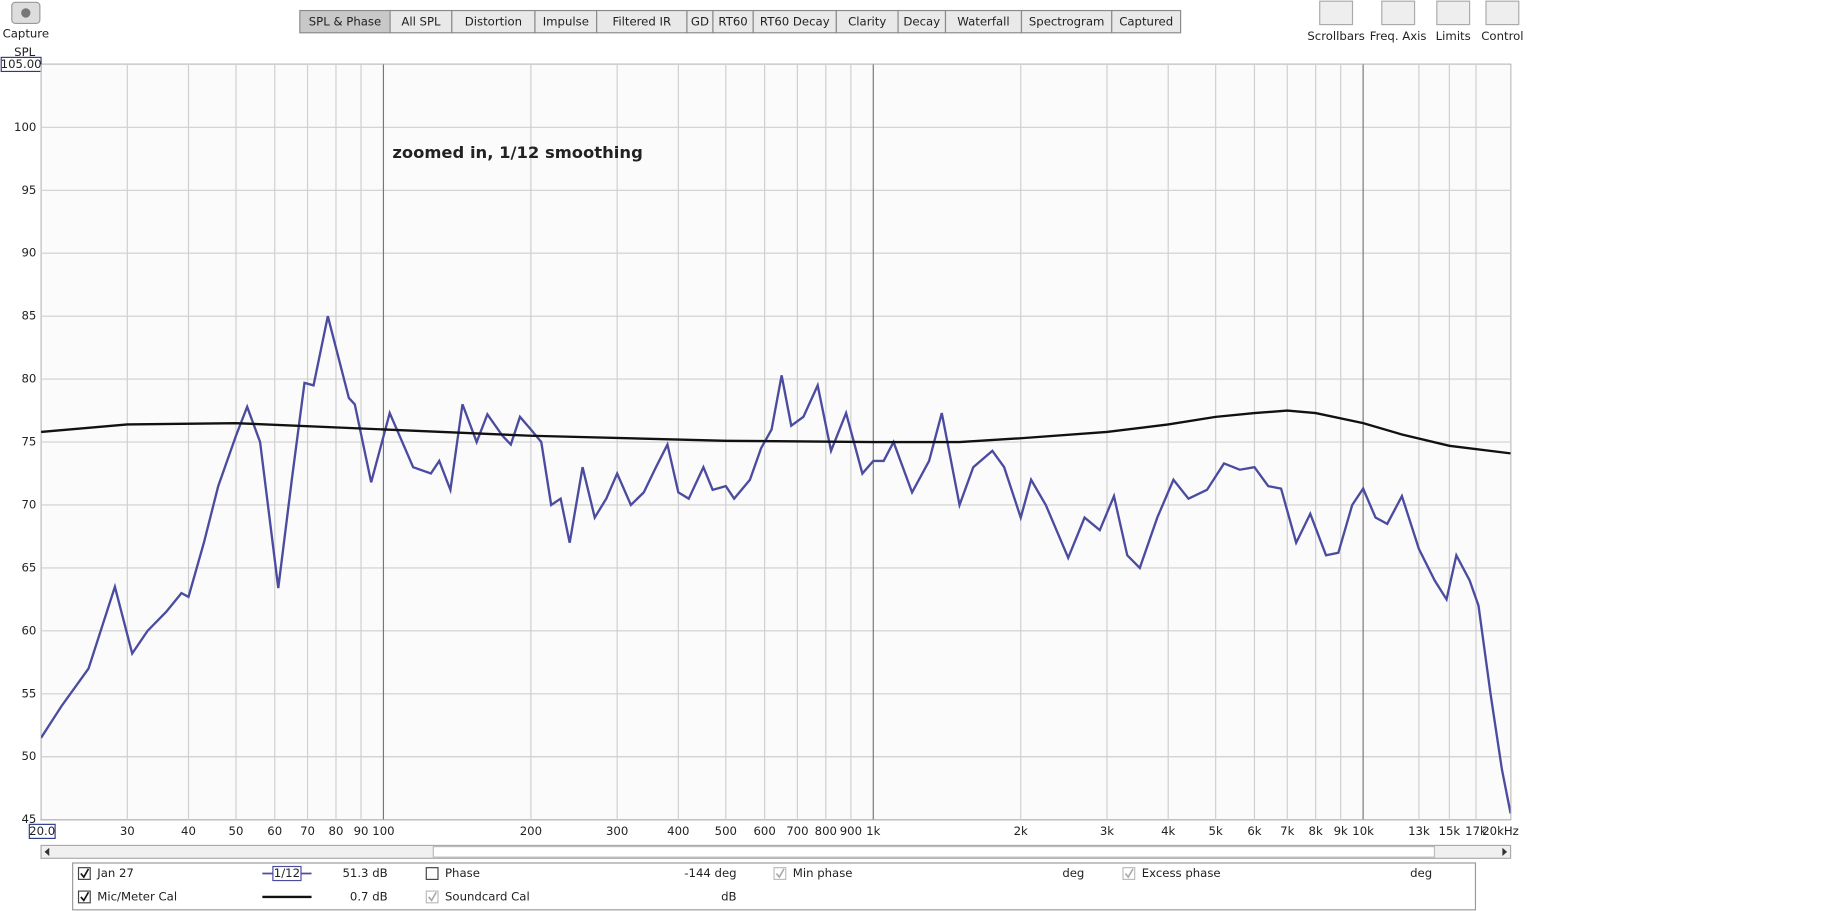 The height and width of the screenshot is (911, 1835). Describe the element at coordinates (28, 819) in the screenshot. I see `y-tick-label: 45` at that location.